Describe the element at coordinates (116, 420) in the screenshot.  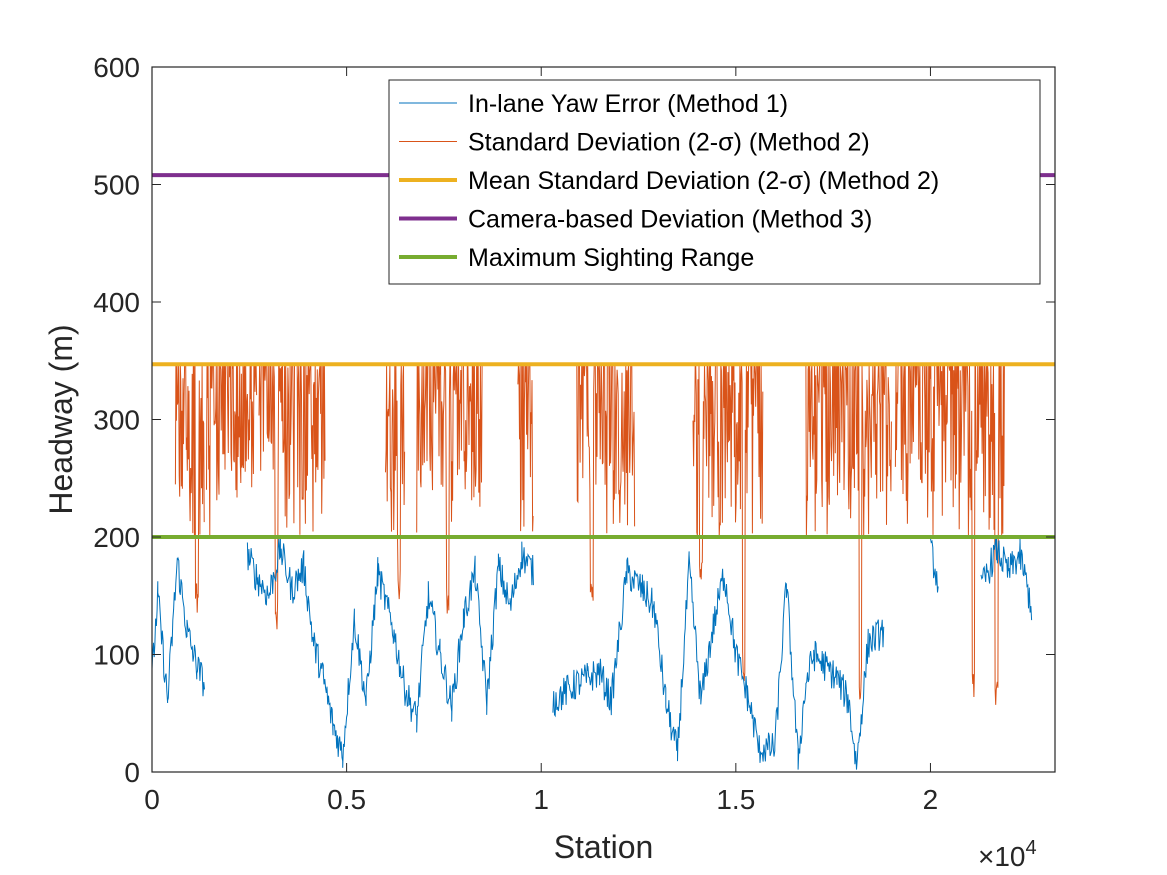
I see `y-tick-label: 300` at that location.